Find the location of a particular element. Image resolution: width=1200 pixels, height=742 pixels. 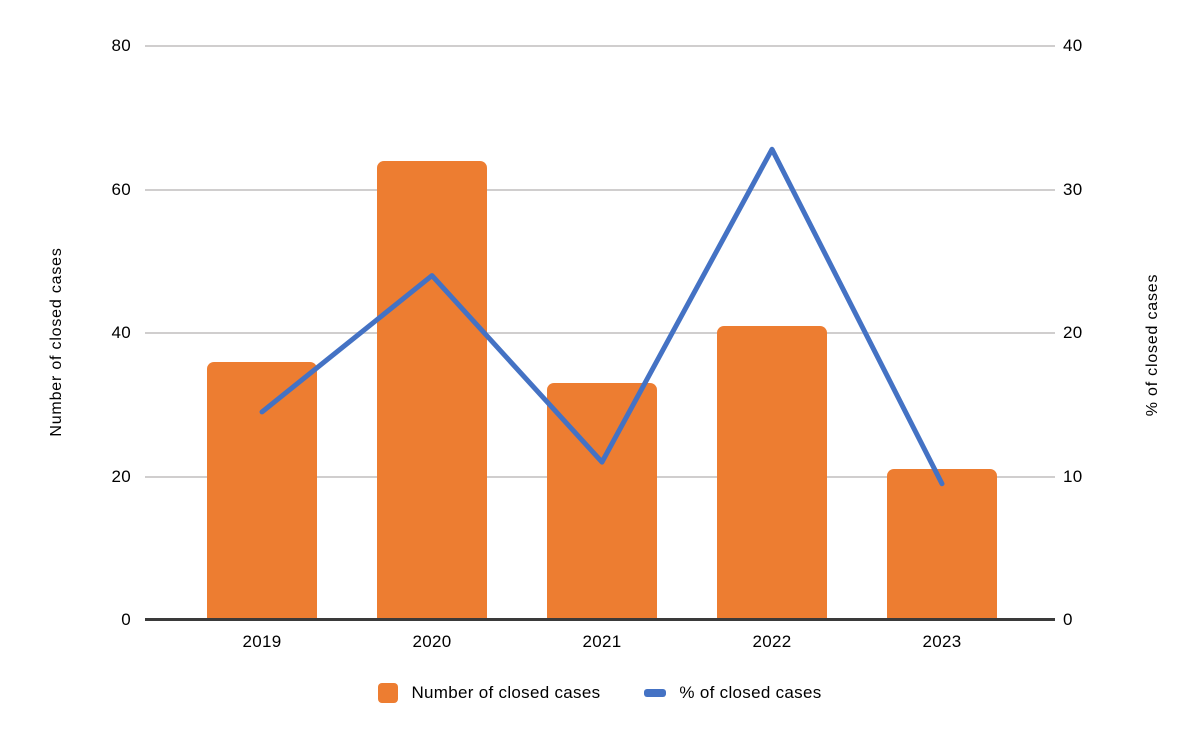

right-axis-tick-40: 40 is located at coordinates (1073, 45).